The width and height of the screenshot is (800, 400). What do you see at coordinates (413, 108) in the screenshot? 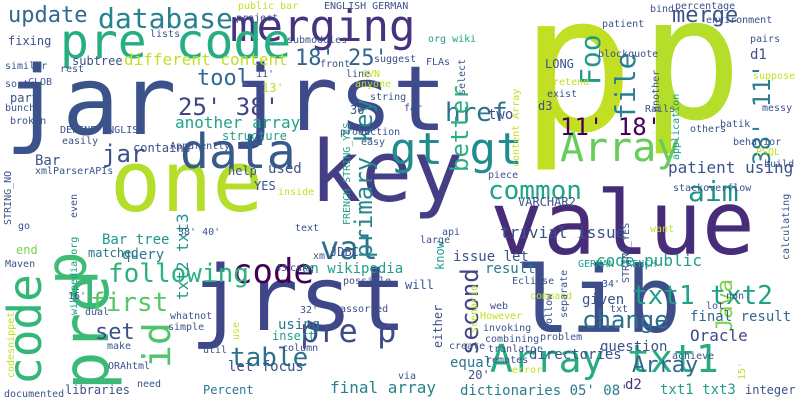
I see `word-far: far` at bounding box center [413, 108].